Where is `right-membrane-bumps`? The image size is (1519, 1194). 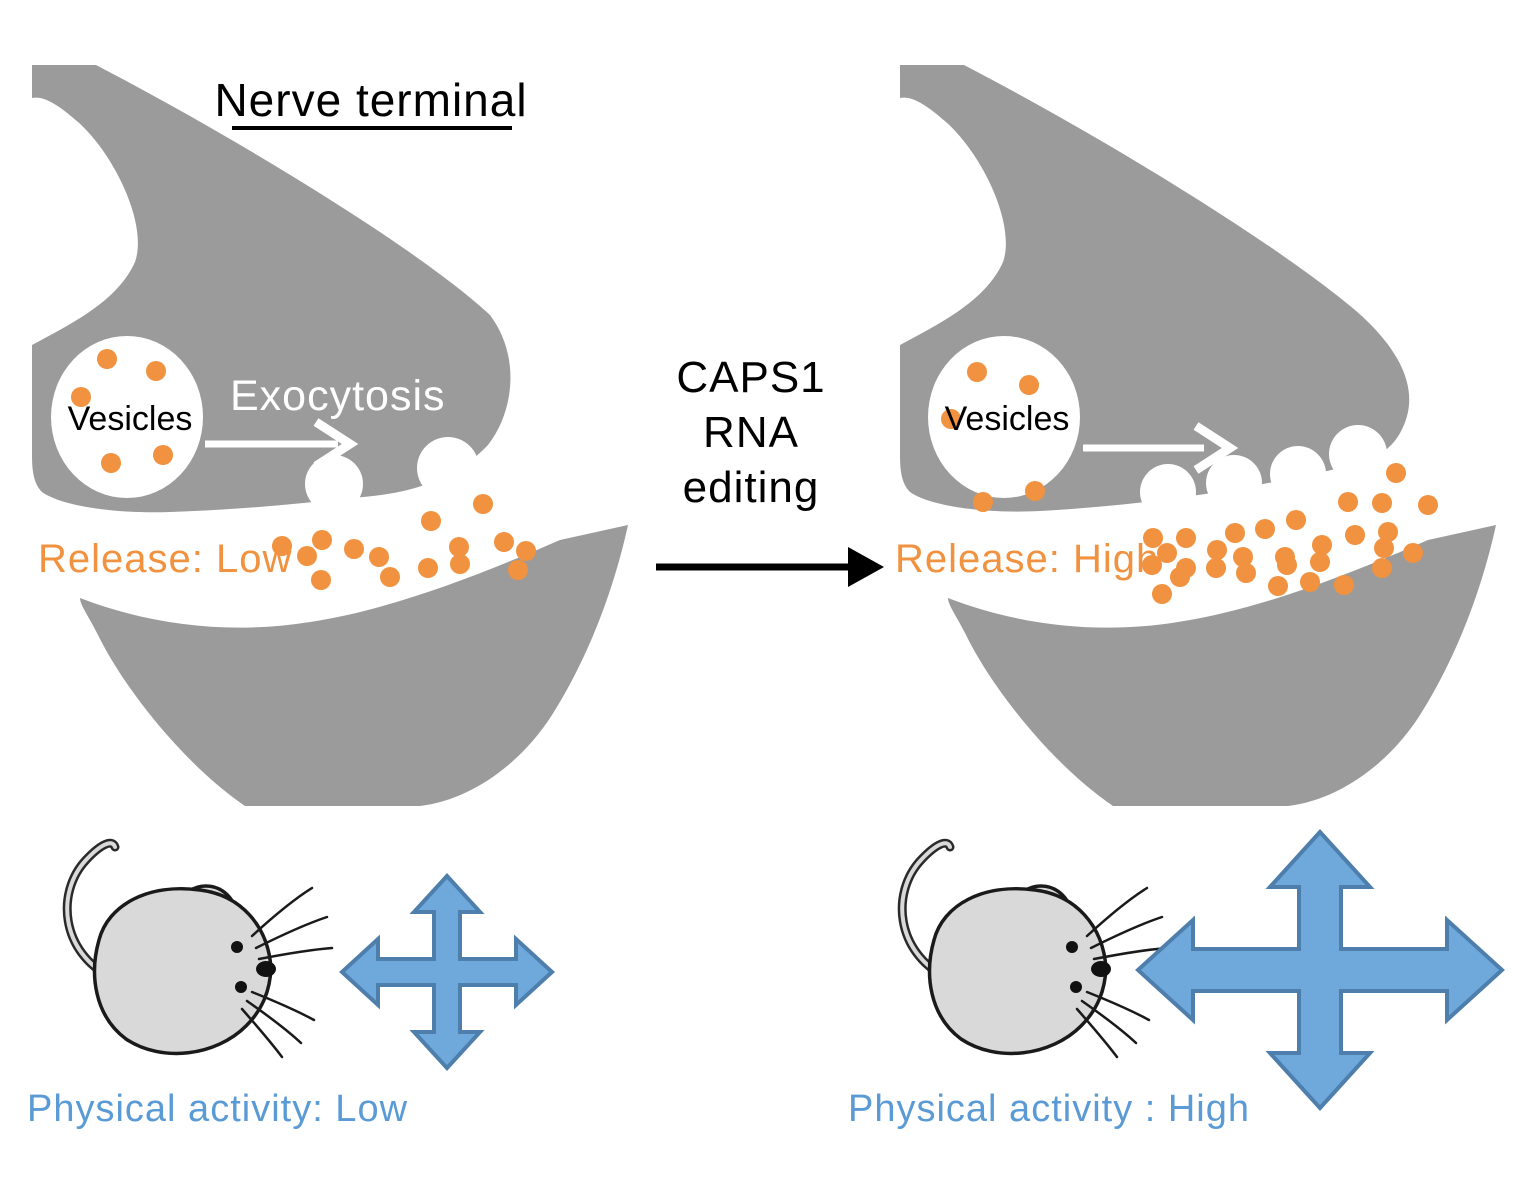
right-membrane-bumps is located at coordinates (1263, 472).